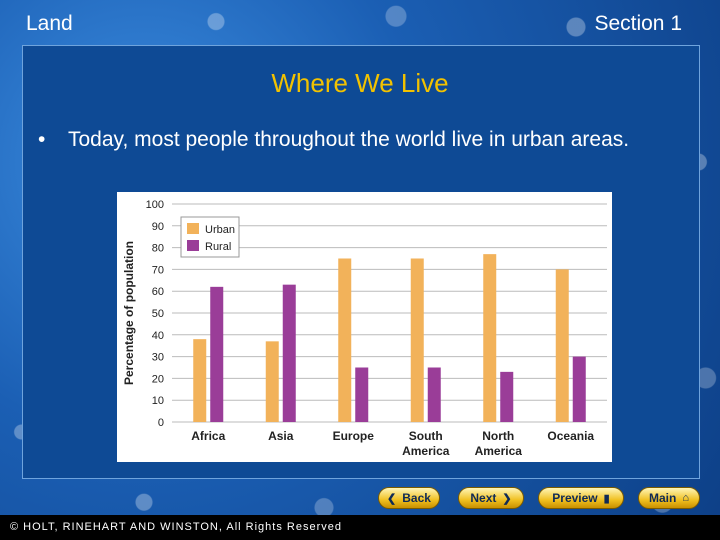  What do you see at coordinates (158, 314) in the screenshot?
I see `y-tick-label: 50` at bounding box center [158, 314].